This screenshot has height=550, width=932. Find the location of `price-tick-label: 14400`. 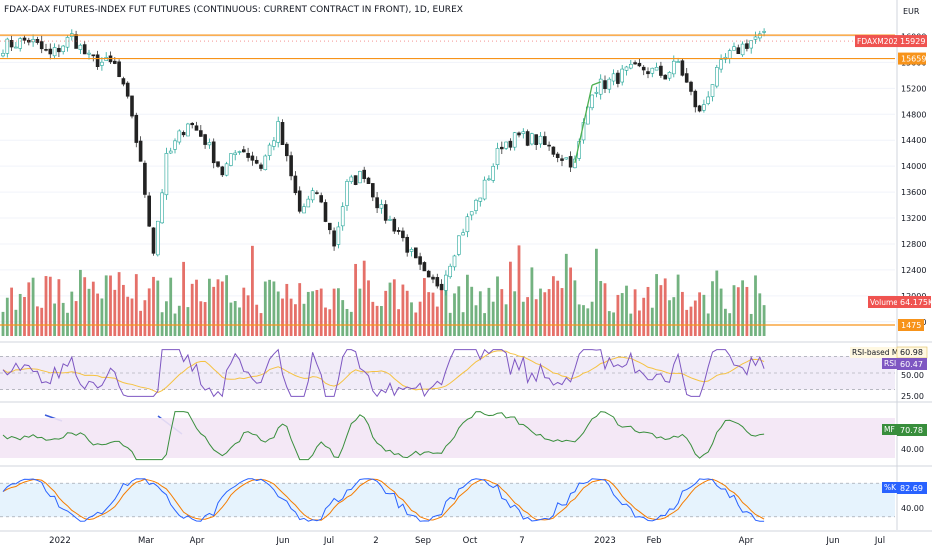

price-tick-label: 14400 is located at coordinates (913, 140).